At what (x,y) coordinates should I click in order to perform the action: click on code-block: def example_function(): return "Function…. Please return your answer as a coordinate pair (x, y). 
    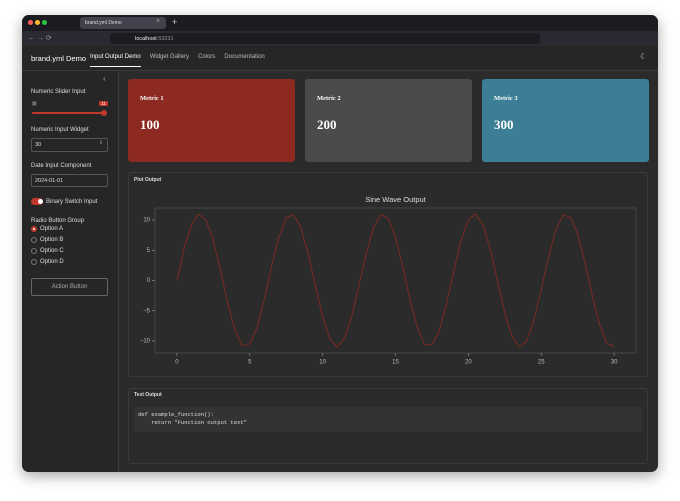
    Looking at the image, I should click on (388, 419).